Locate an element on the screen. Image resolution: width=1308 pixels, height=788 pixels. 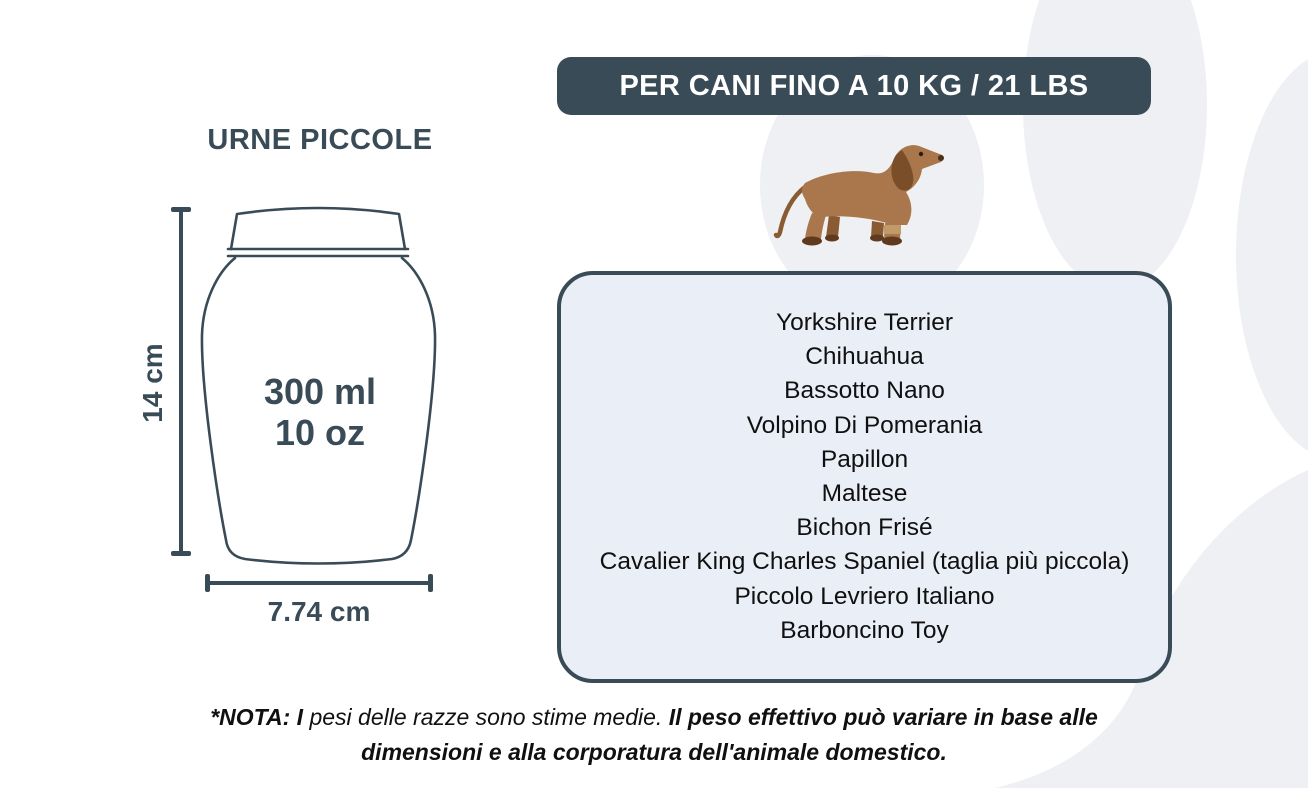
capacity-oz: 10 oz is located at coordinates (320, 432).